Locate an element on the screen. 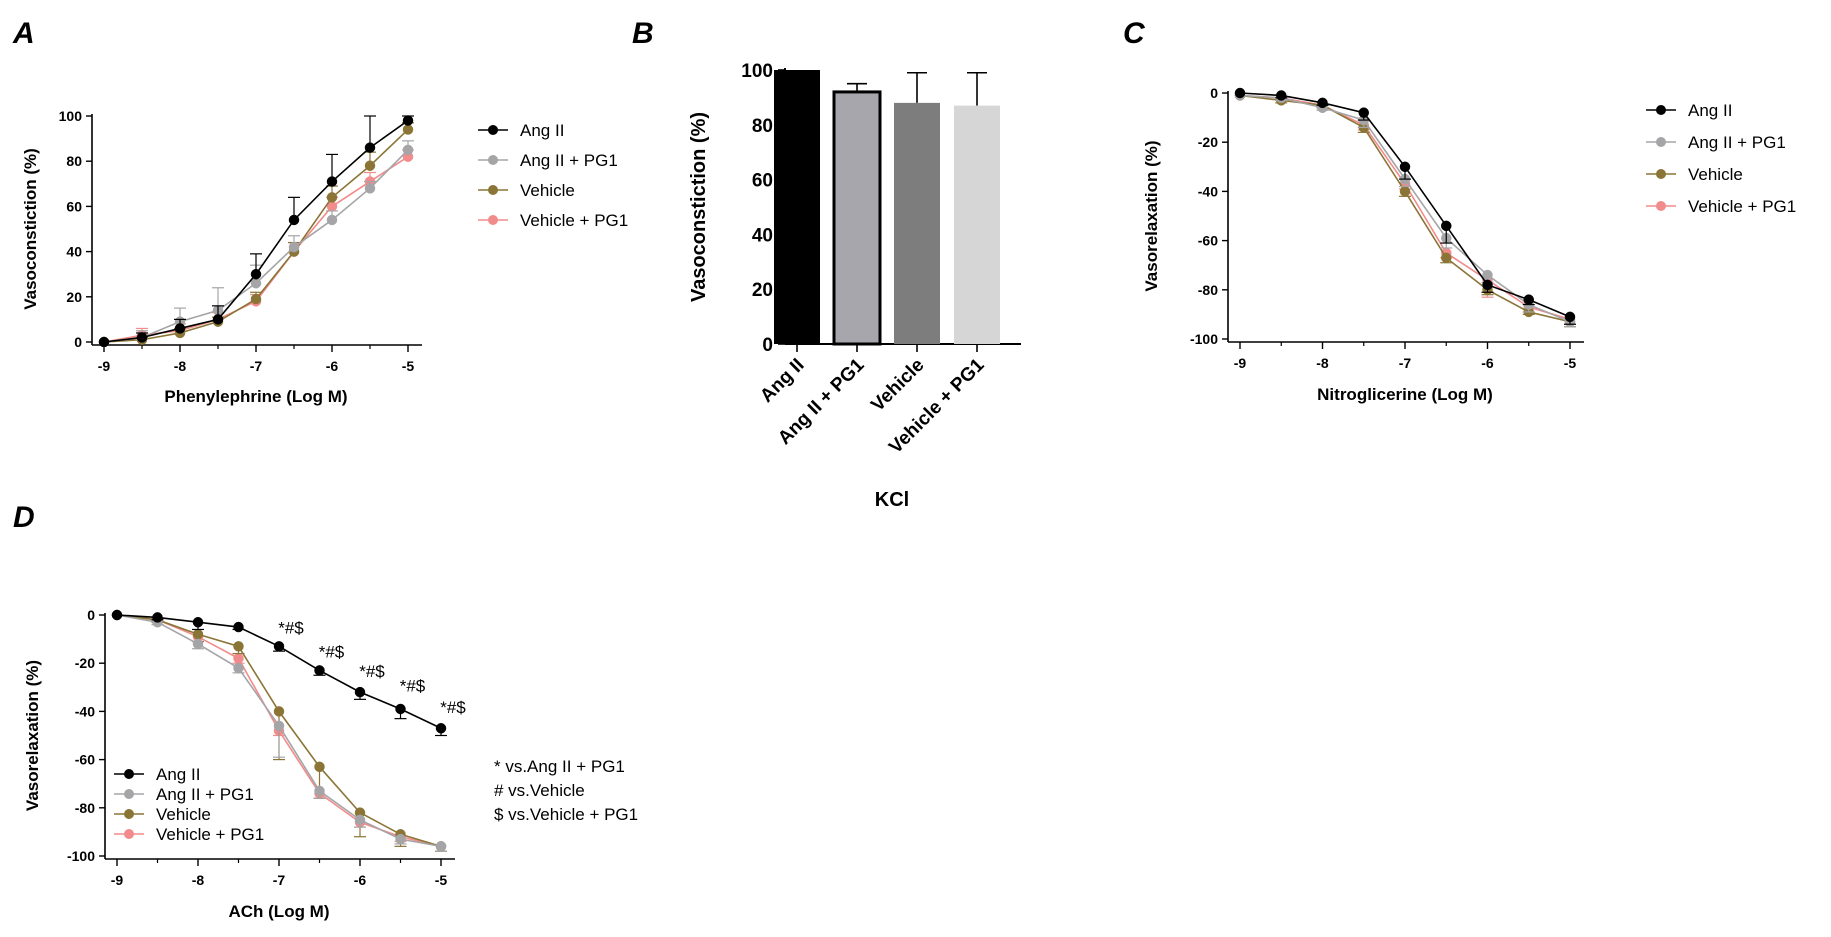  series-line-vehicle-pg1 is located at coordinates (1405, 207).